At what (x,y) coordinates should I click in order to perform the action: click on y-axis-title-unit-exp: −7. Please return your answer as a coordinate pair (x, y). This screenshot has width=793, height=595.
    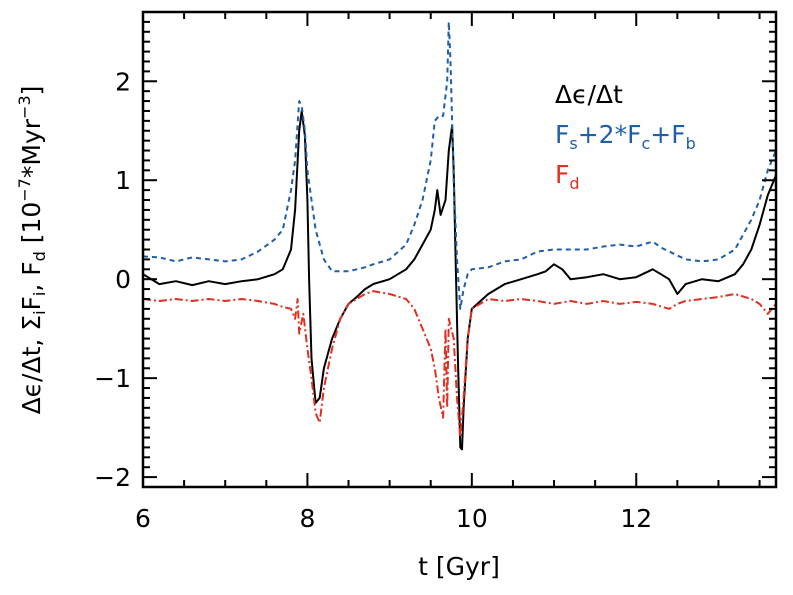
    Looking at the image, I should click on (24, 190).